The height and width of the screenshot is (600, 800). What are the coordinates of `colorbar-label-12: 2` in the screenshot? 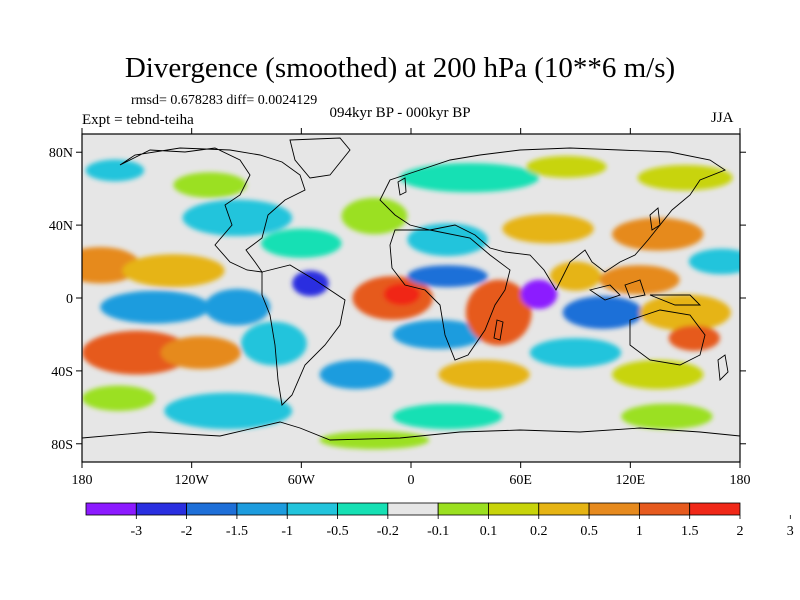 It's located at (740, 531).